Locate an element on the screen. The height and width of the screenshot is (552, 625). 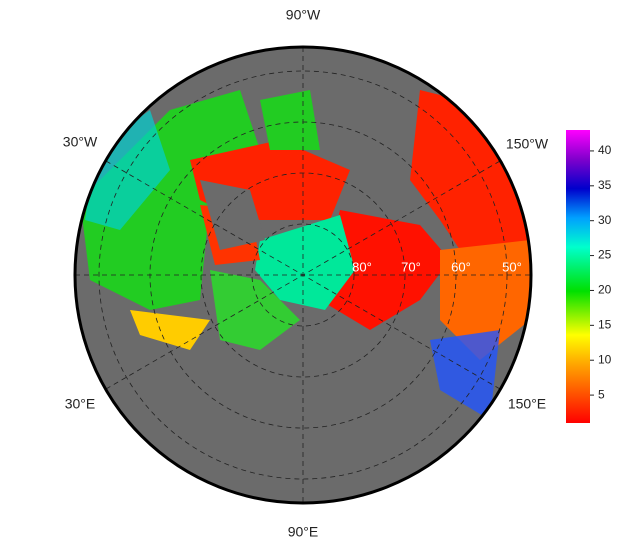
lon-label: 150°W is located at coordinates (527, 144).